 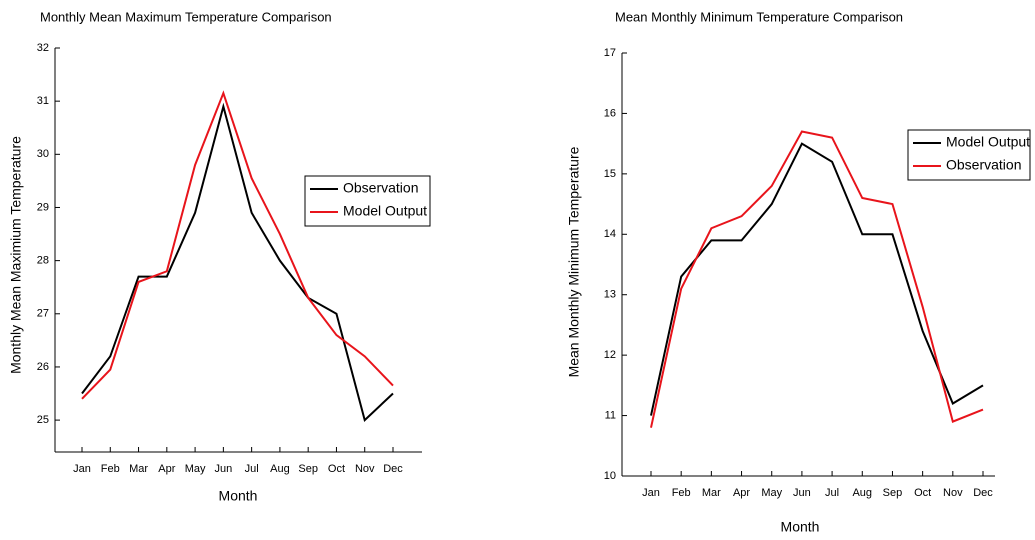 What do you see at coordinates (43, 261) in the screenshot?
I see `y-tick-label: 28` at bounding box center [43, 261].